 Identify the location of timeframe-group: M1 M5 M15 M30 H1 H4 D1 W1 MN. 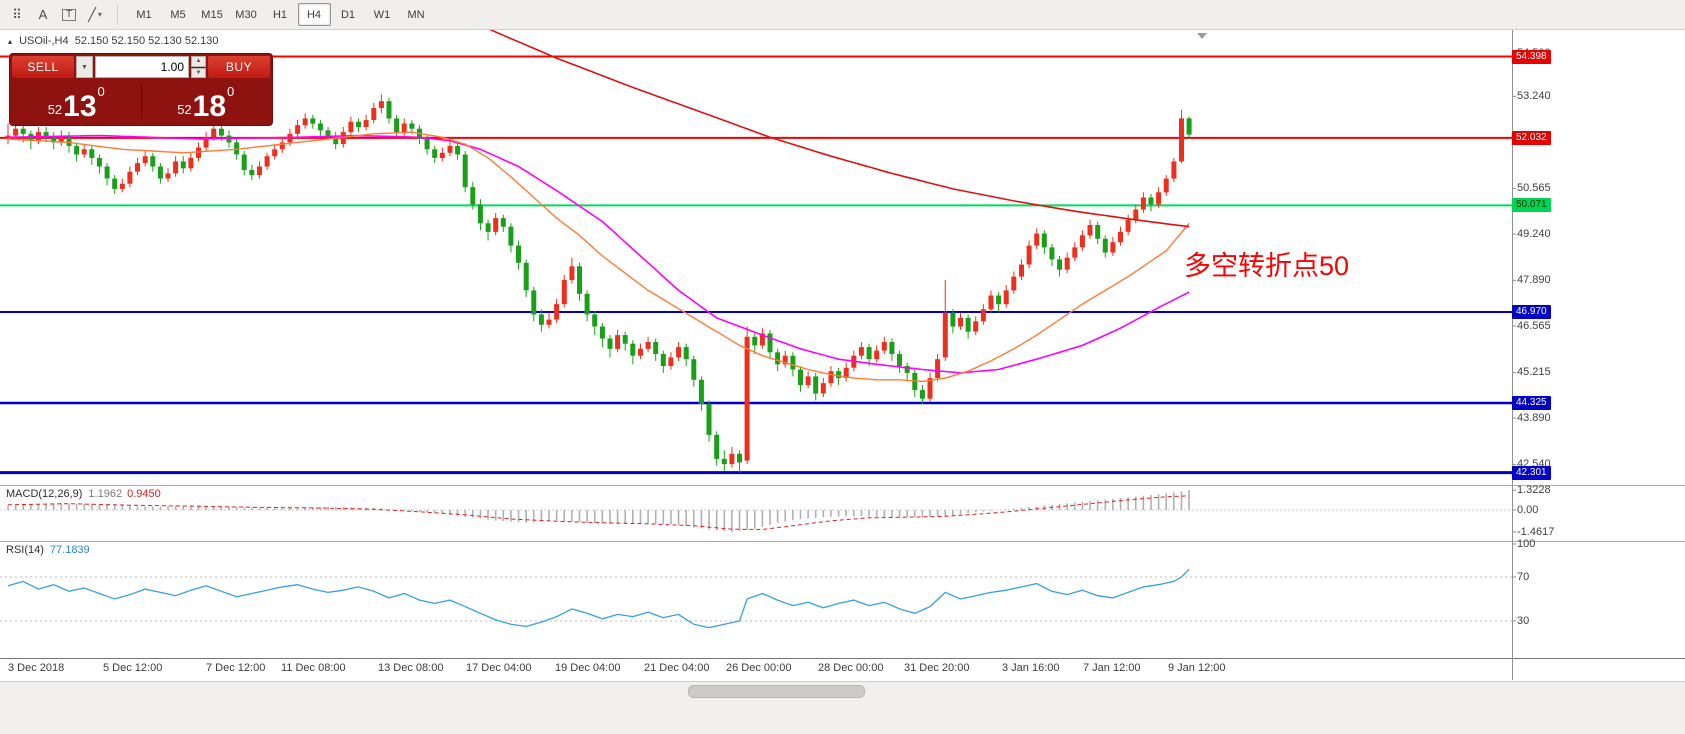
(280, 14).